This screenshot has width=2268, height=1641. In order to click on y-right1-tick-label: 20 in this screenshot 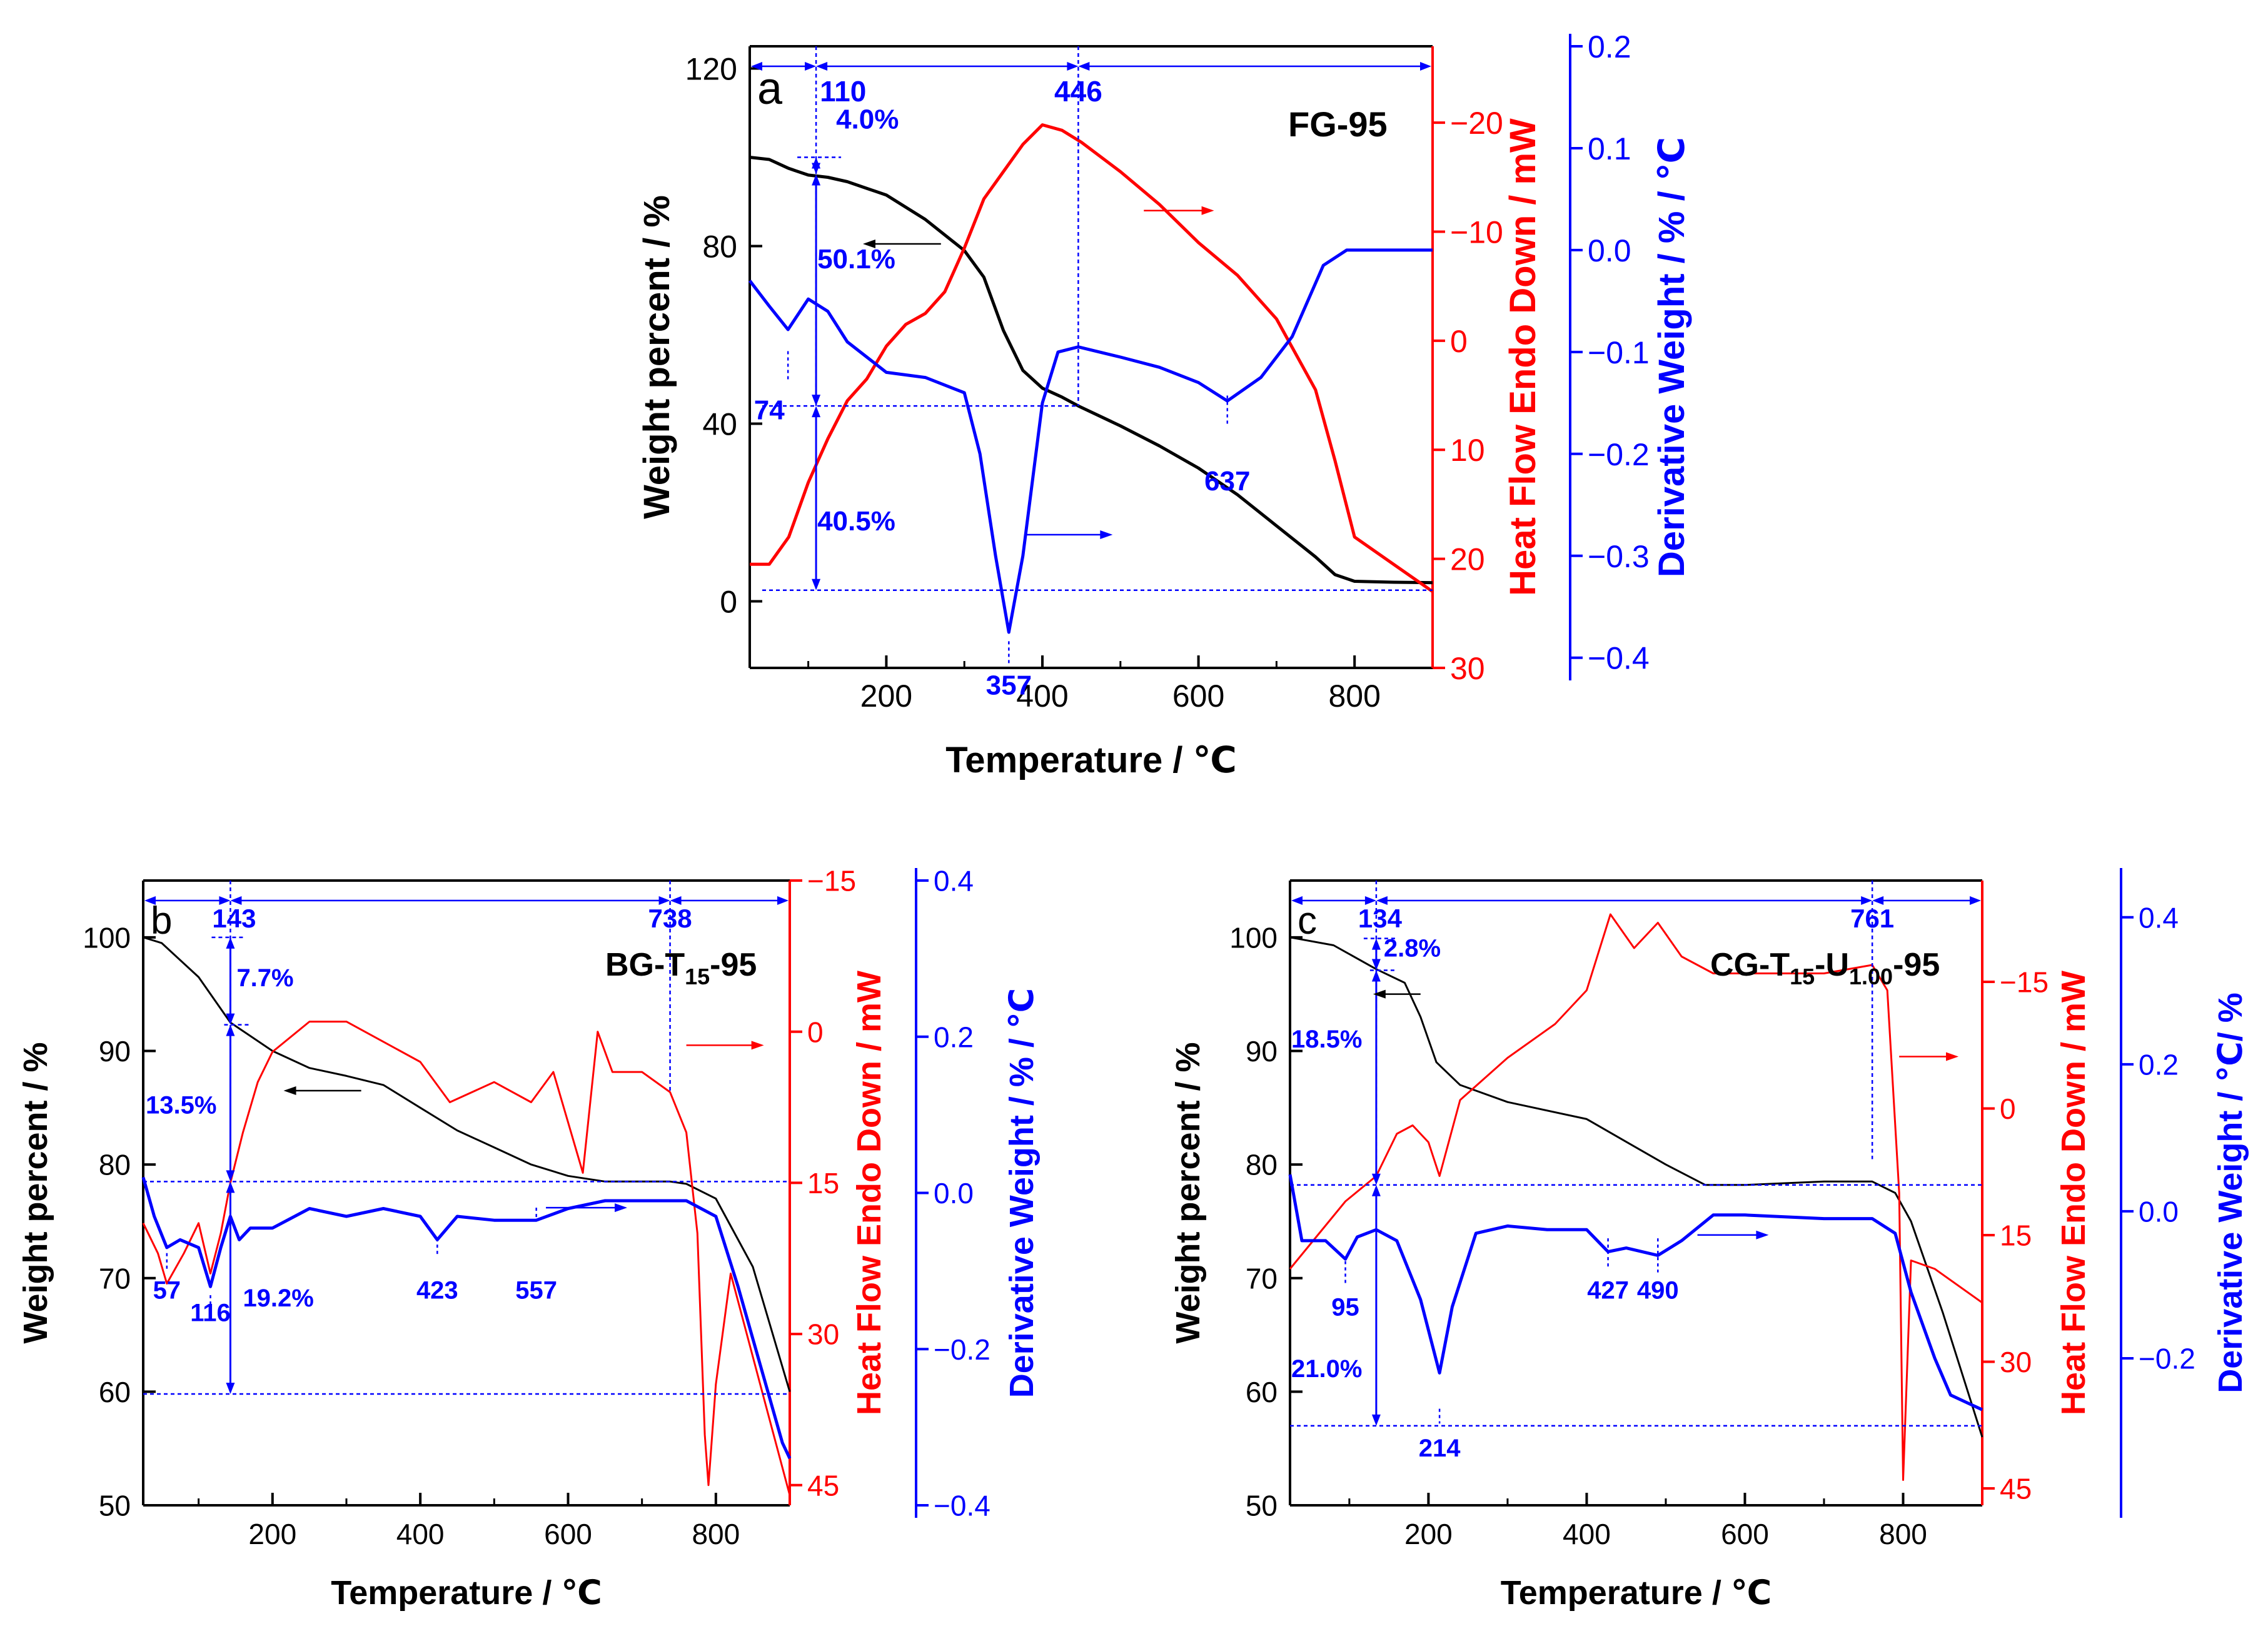, I will do `click(1468, 559)`.